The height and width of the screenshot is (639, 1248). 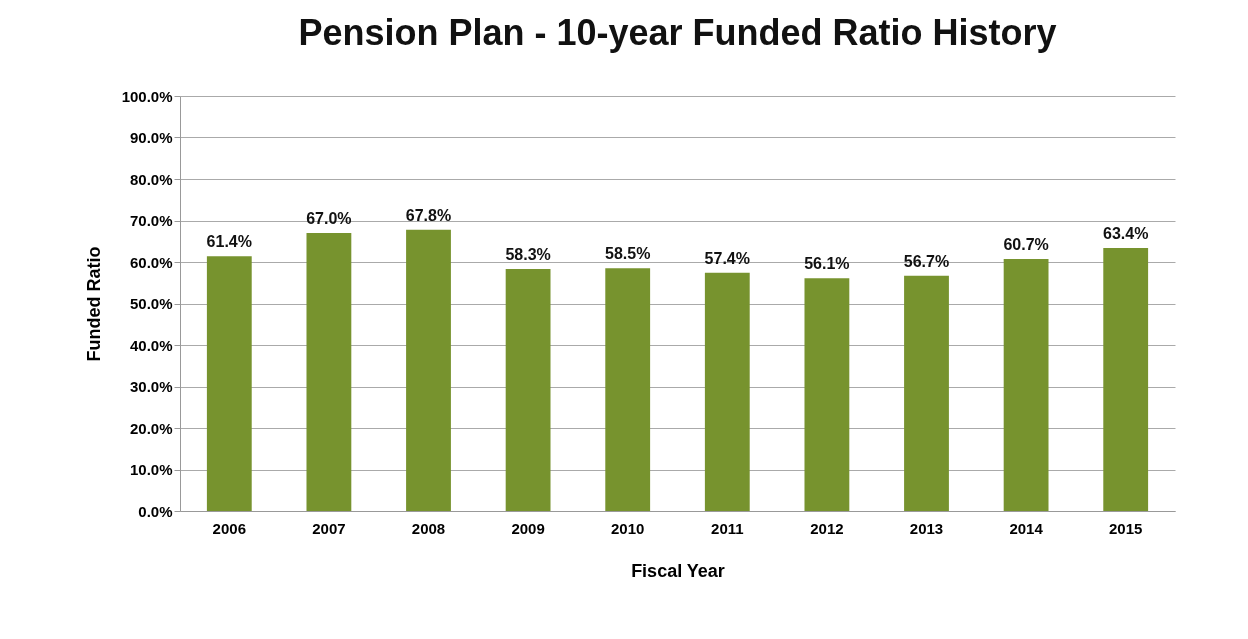 I want to click on x-tick-label: 2014, so click(x=1026, y=528).